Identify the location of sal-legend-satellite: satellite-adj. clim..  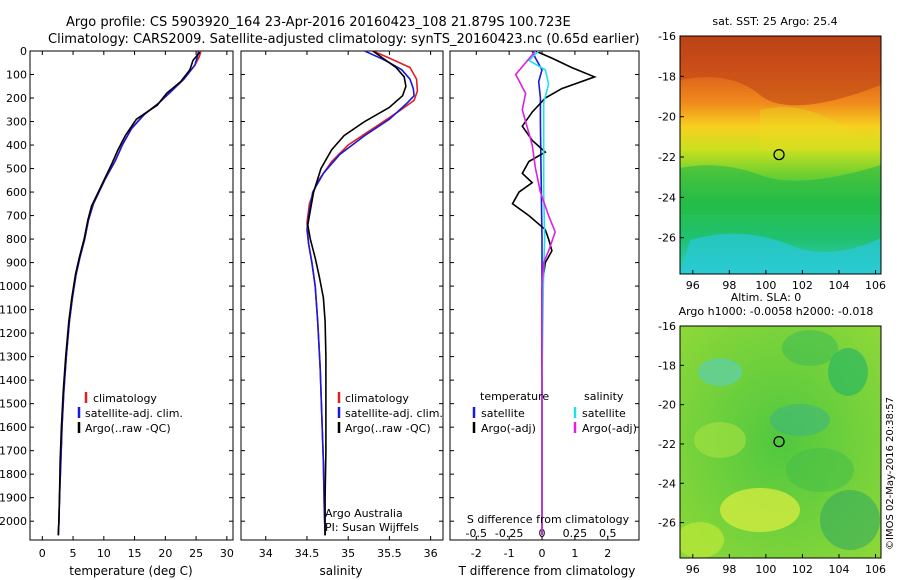
(394, 413).